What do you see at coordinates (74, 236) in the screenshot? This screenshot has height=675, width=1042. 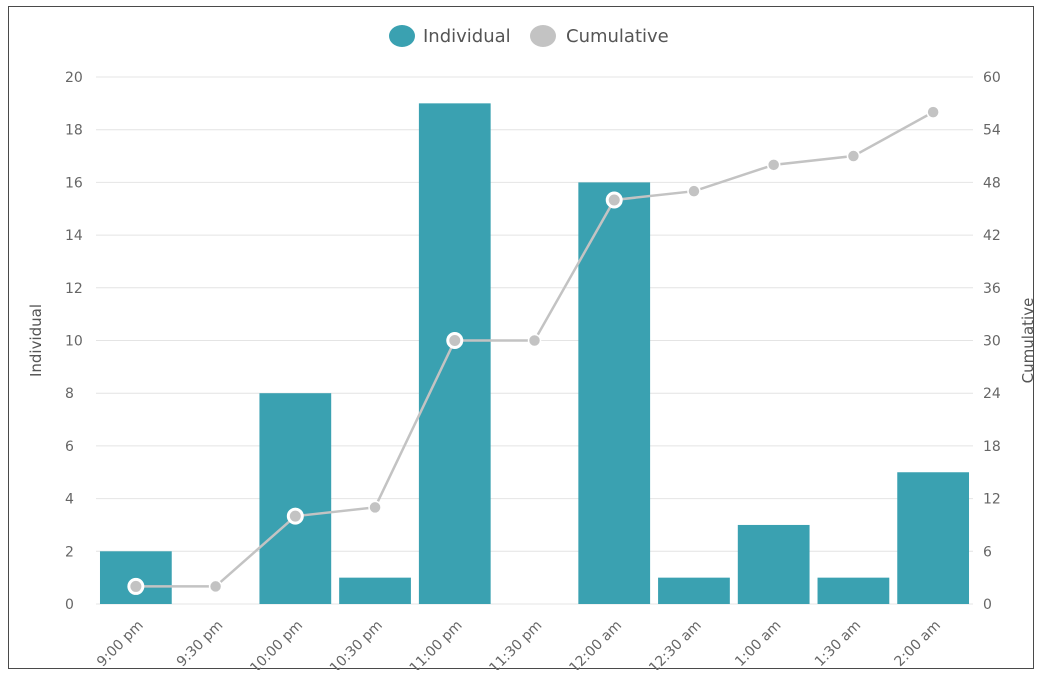 I see `y-left-tick-label: 14` at bounding box center [74, 236].